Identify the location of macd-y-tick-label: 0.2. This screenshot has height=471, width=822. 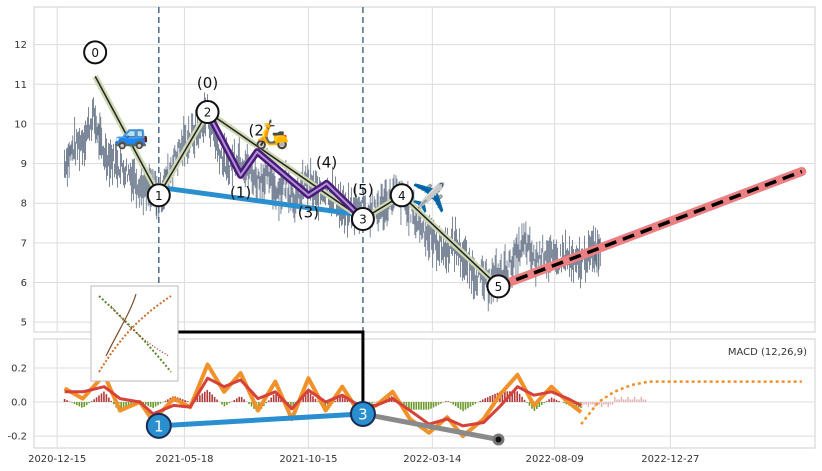
(19, 368).